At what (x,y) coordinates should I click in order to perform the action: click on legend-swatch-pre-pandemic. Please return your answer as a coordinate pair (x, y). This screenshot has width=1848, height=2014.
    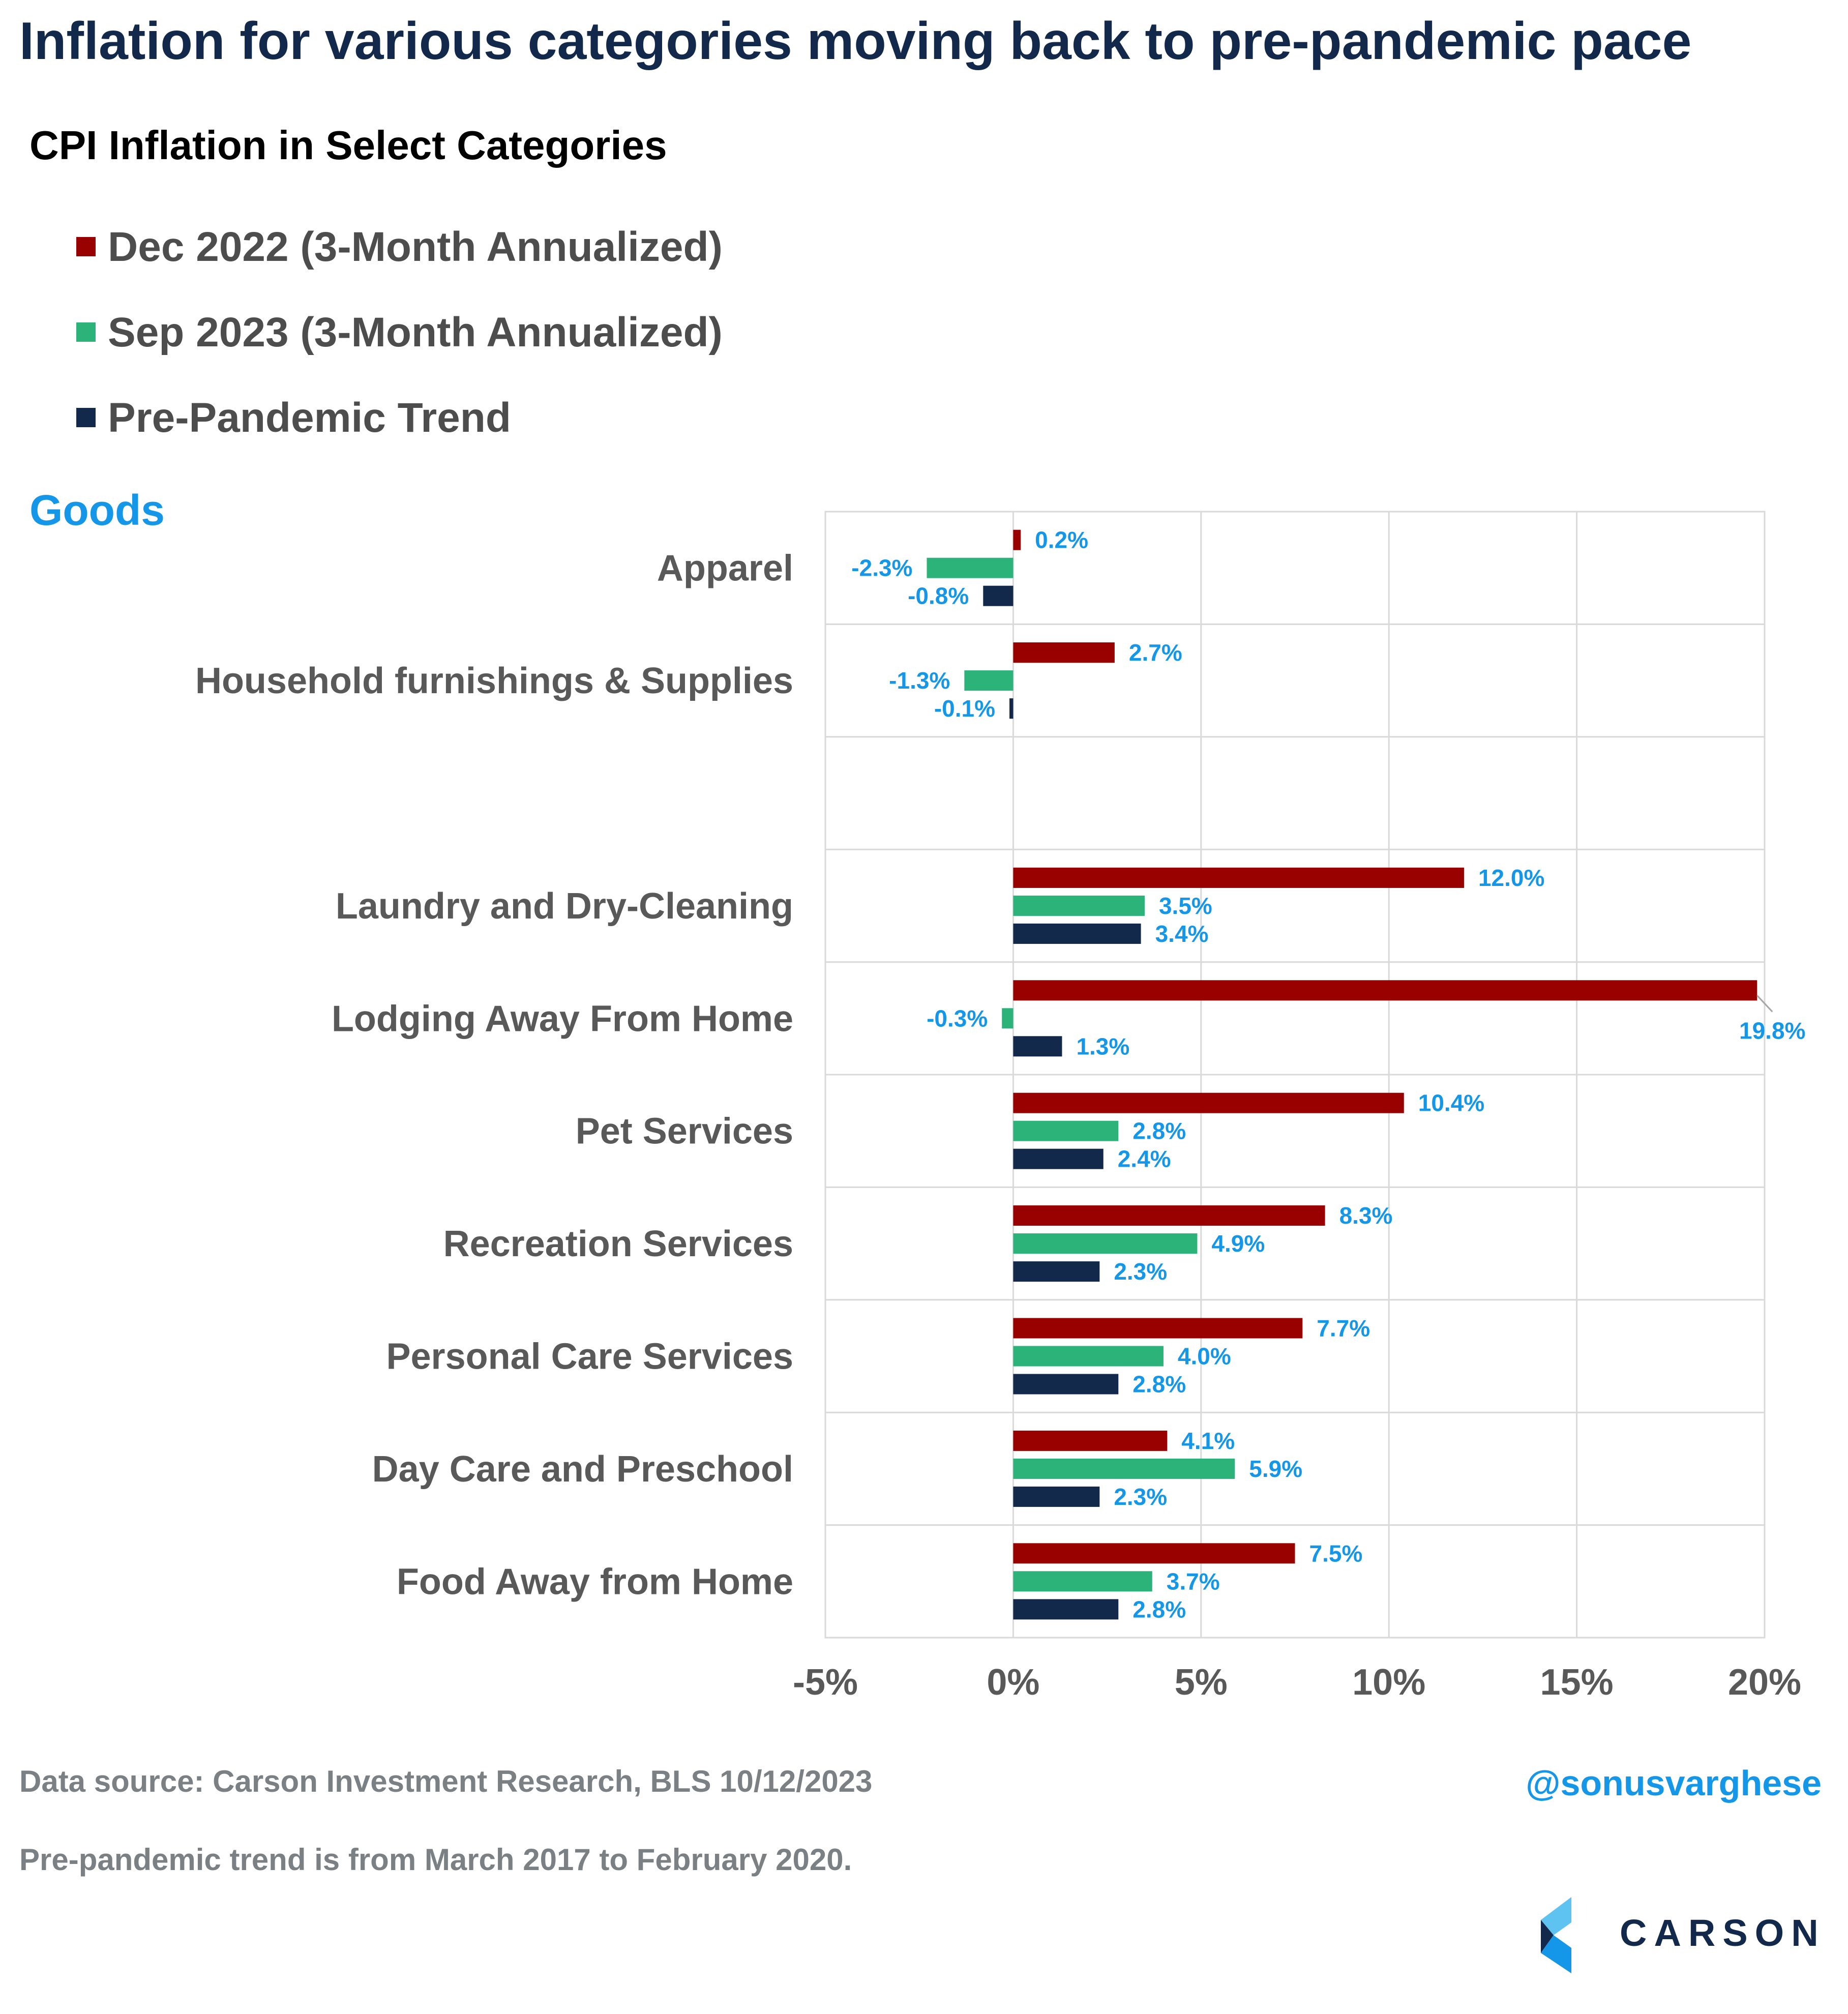
    Looking at the image, I should click on (86, 417).